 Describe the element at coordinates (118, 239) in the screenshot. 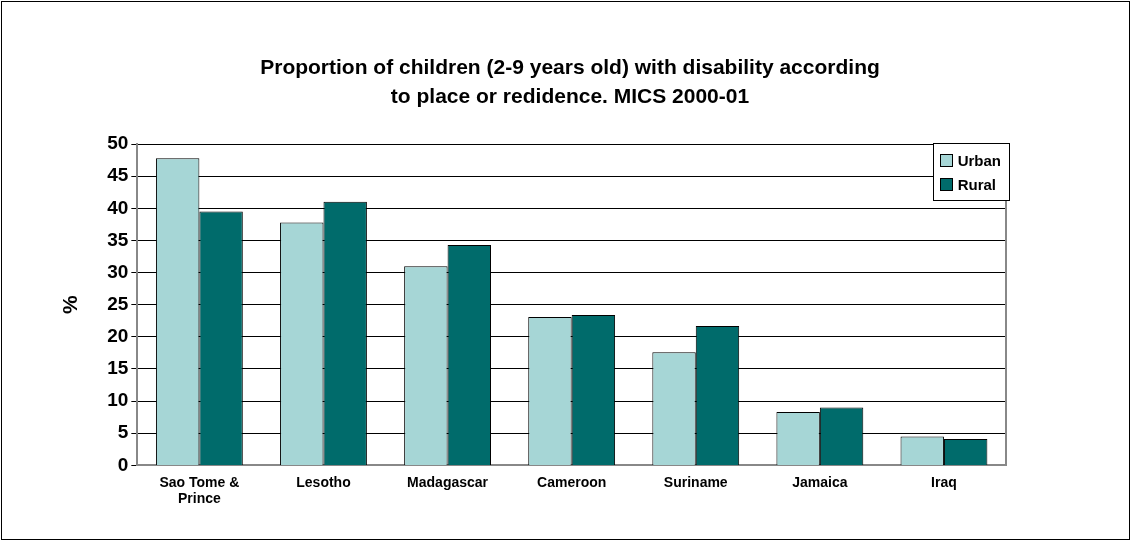

I see `y-tick-label: 35` at that location.